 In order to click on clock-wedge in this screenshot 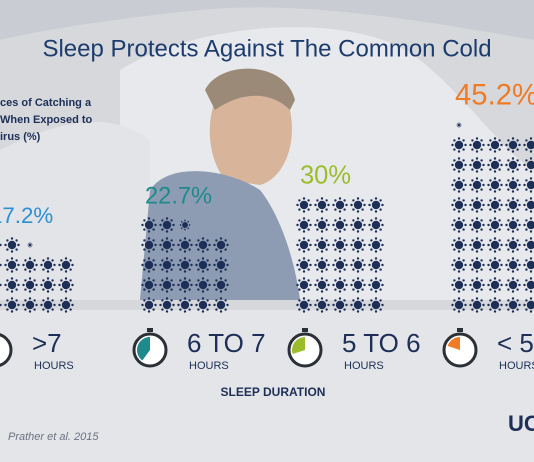, I will do `click(454, 343)`.